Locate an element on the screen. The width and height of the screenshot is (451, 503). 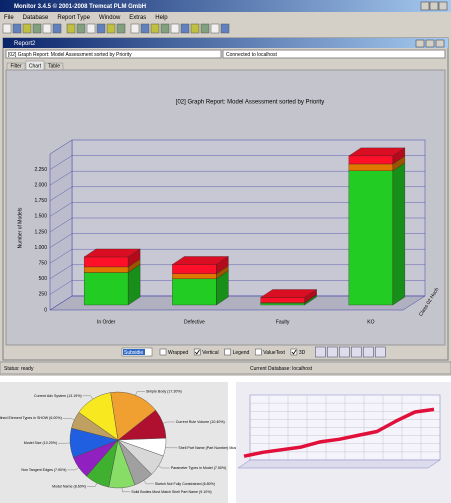
x-tick-label: In Order is located at coordinates (106, 322).